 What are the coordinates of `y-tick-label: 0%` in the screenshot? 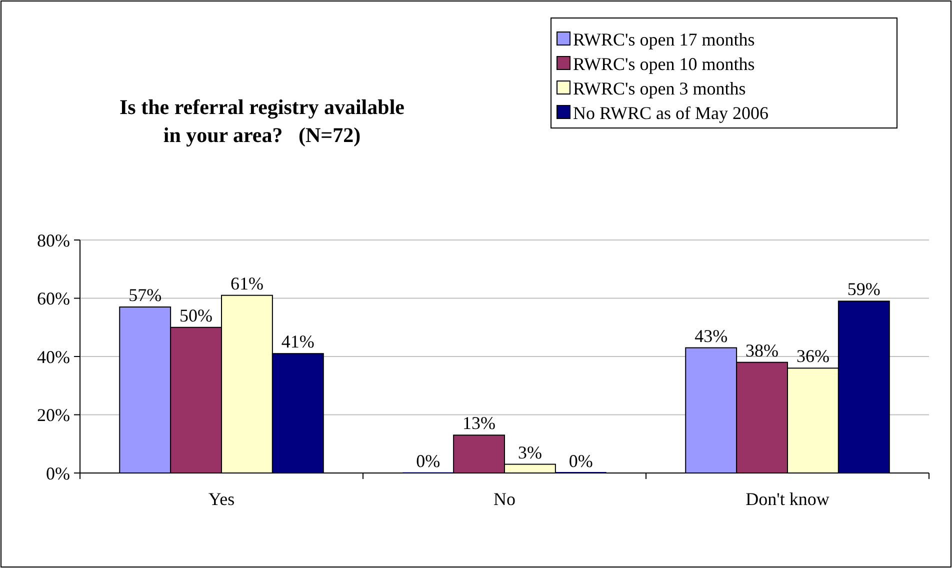 It's located at (58, 473).